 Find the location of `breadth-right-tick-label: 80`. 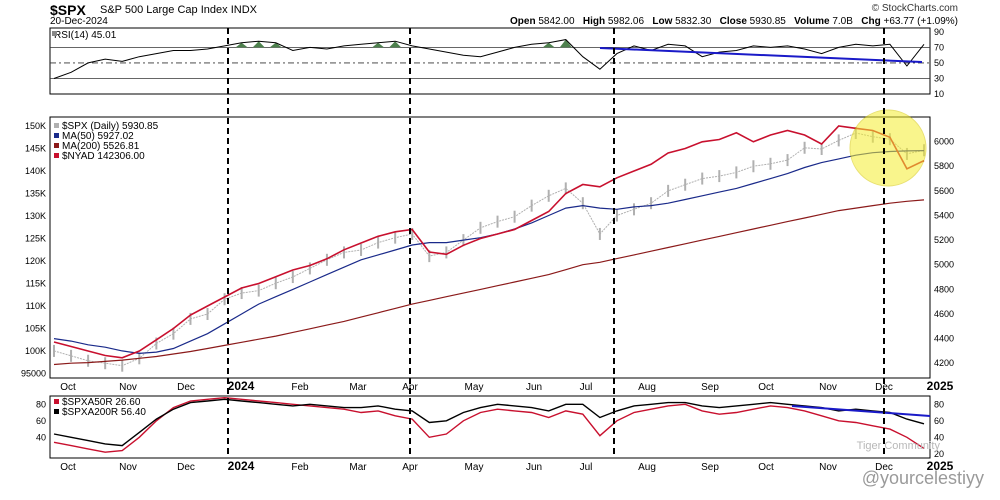

breadth-right-tick-label: 80 is located at coordinates (939, 404).